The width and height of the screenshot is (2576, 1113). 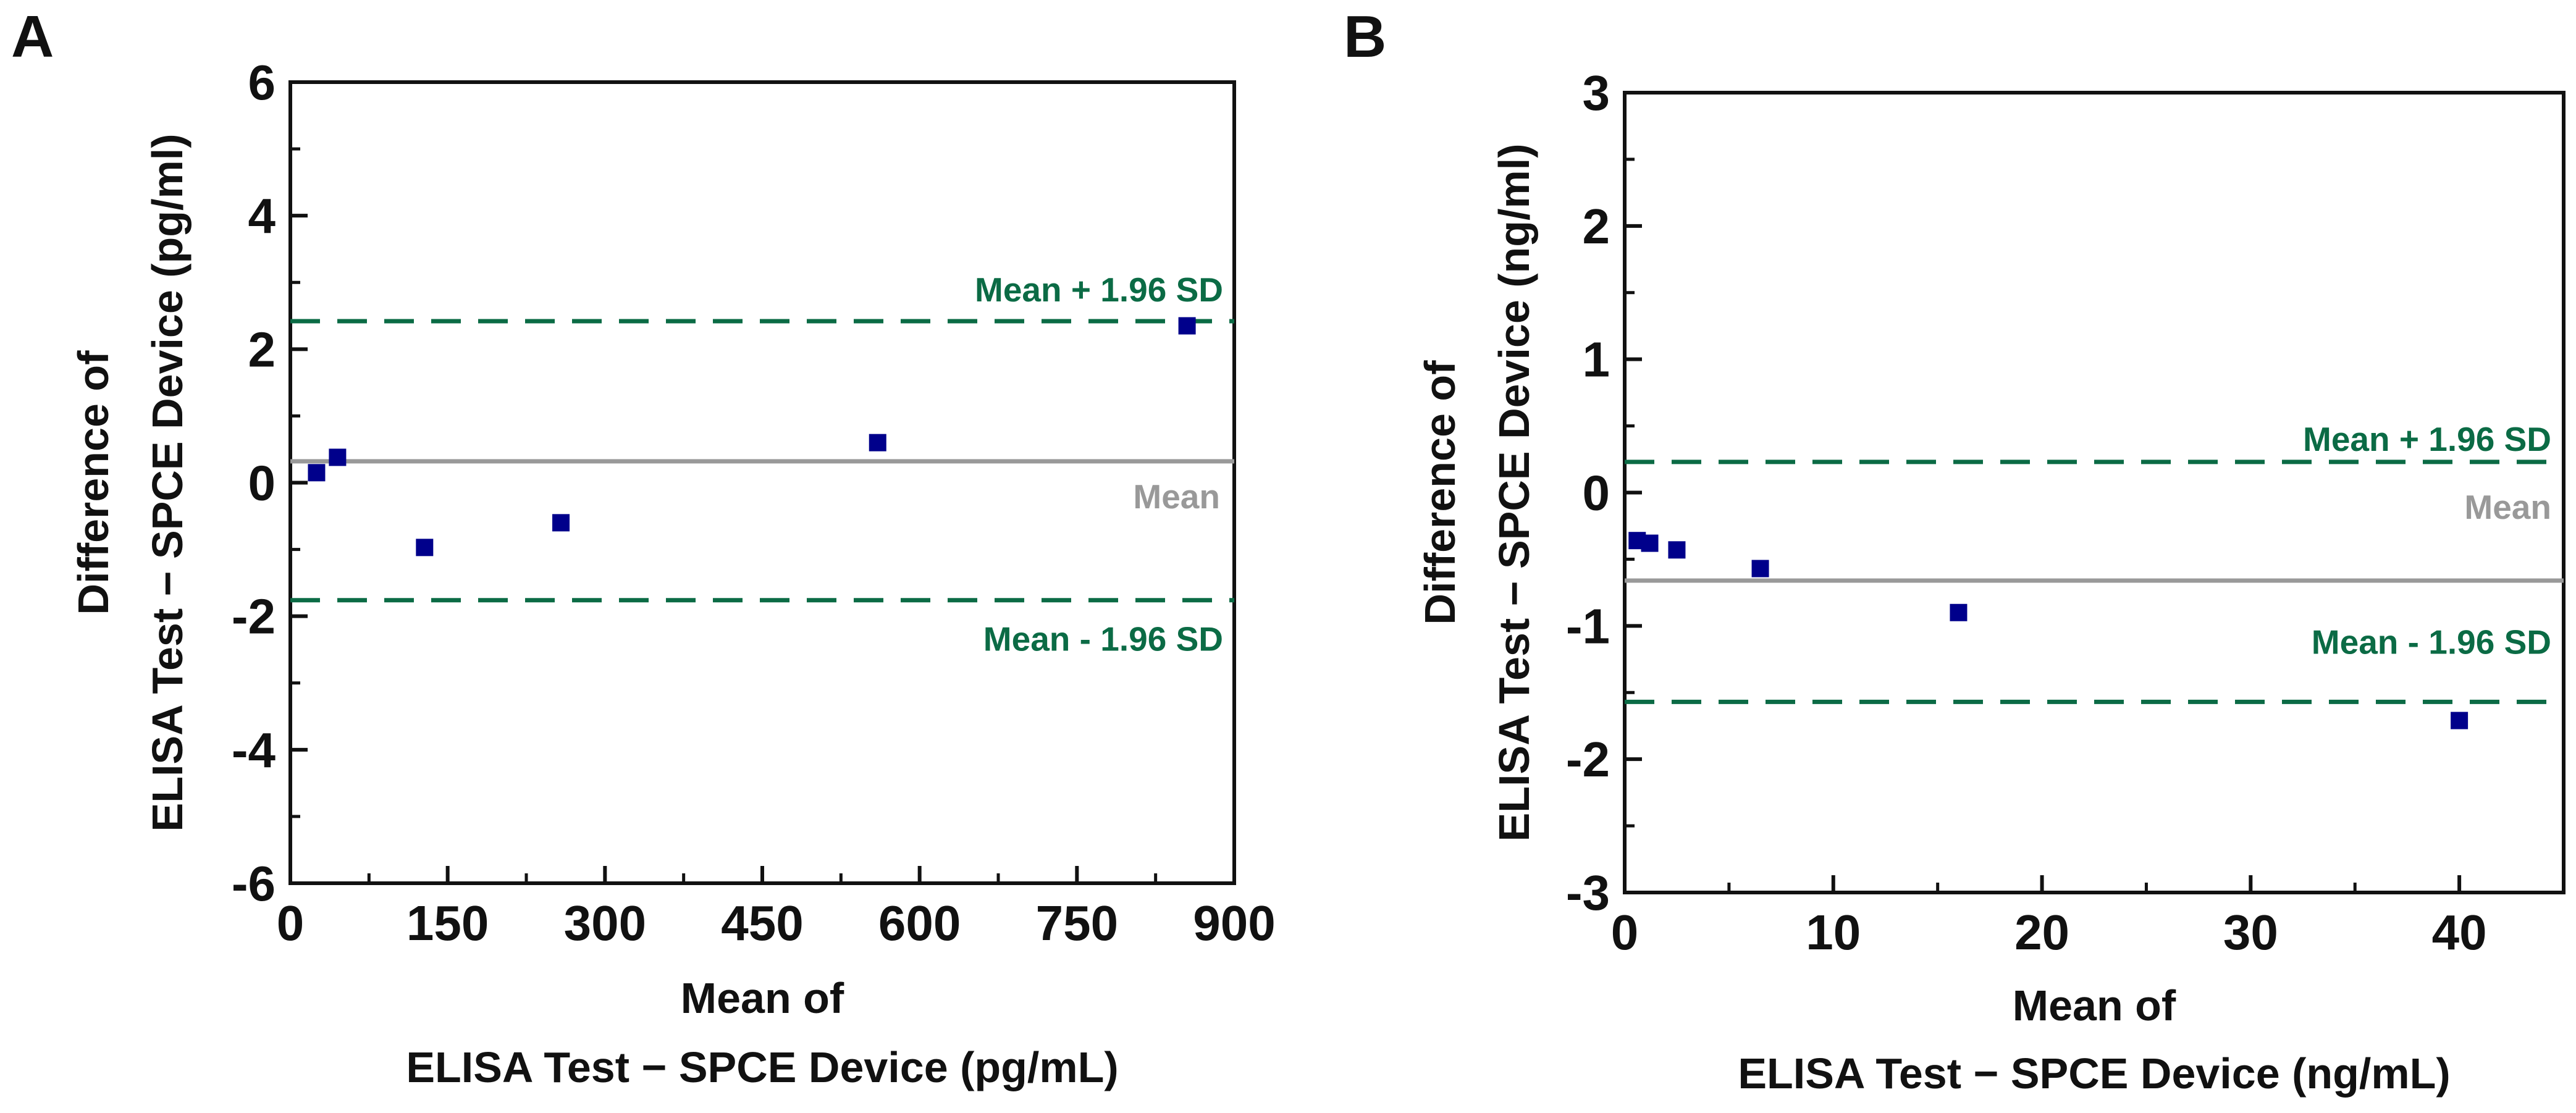 I want to click on panel-a-y-tick-label: 0, so click(x=262, y=484).